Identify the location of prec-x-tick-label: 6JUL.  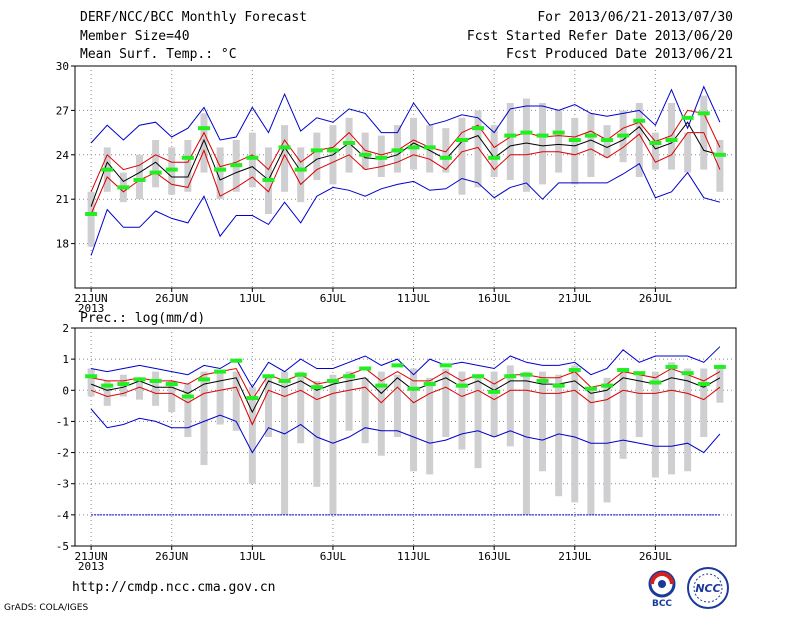
(333, 556).